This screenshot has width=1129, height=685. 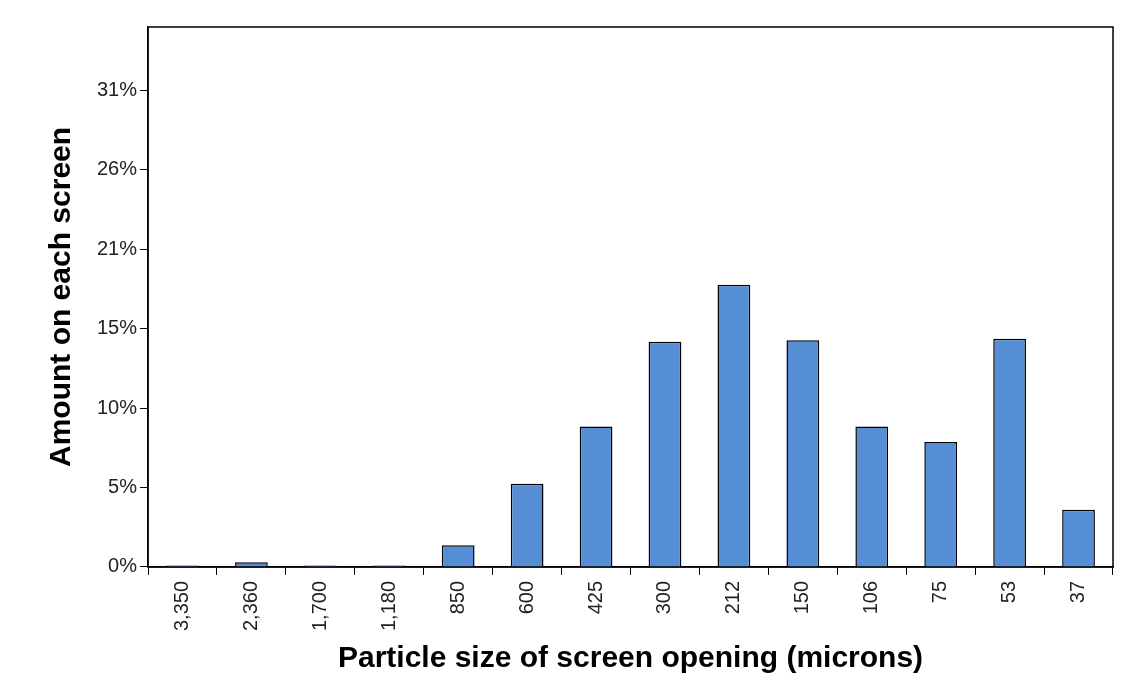 I want to click on x-tick-label: 2,360, so click(x=249, y=606).